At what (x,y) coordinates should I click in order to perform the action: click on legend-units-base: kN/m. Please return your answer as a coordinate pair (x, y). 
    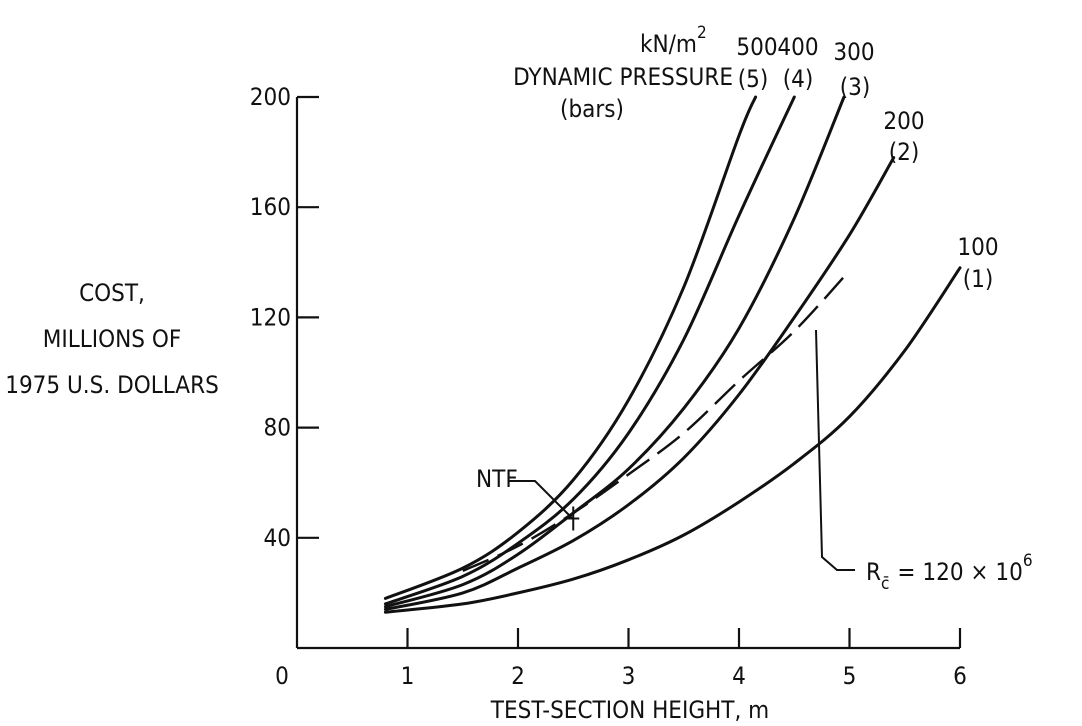
    Looking at the image, I should click on (668, 44).